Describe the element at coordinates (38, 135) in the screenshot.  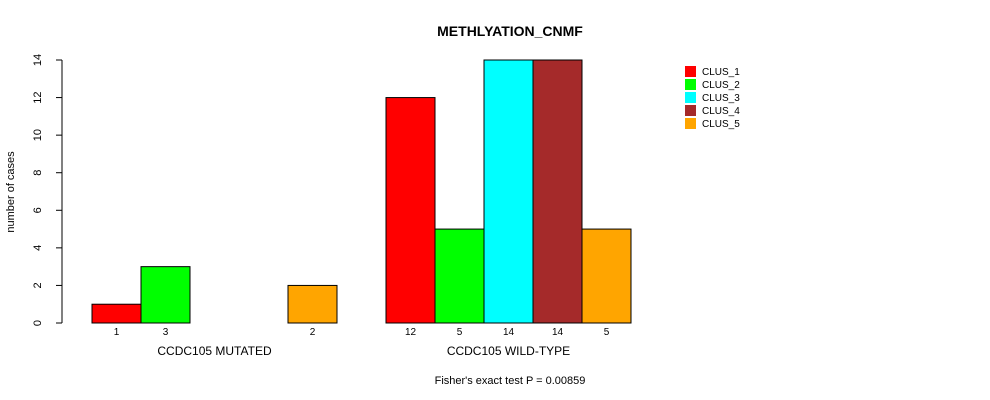
I see `y-tick-label: 10` at that location.